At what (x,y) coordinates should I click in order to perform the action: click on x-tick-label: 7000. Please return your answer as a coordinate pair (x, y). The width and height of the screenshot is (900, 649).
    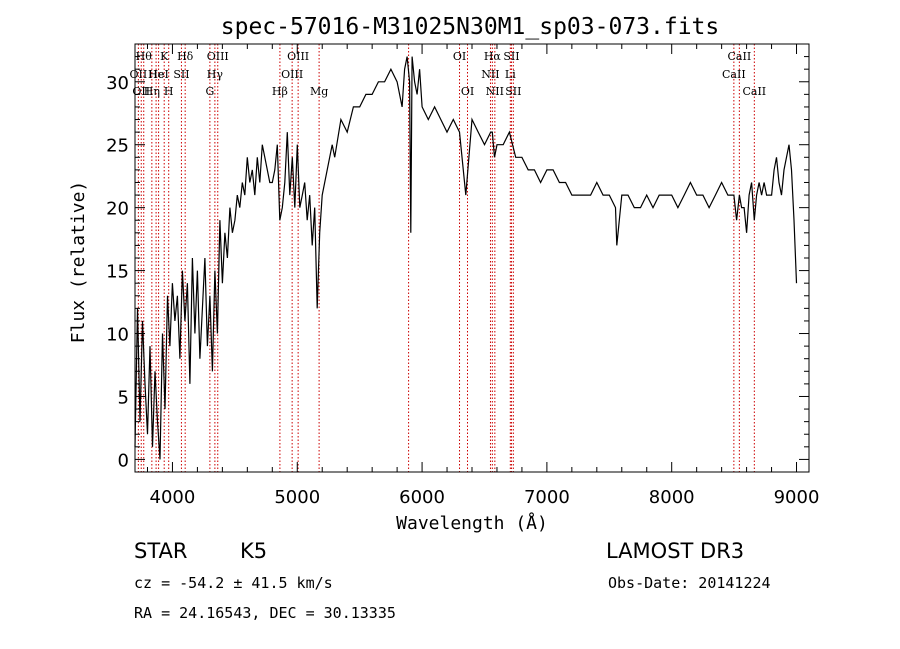
    Looking at the image, I should click on (547, 497).